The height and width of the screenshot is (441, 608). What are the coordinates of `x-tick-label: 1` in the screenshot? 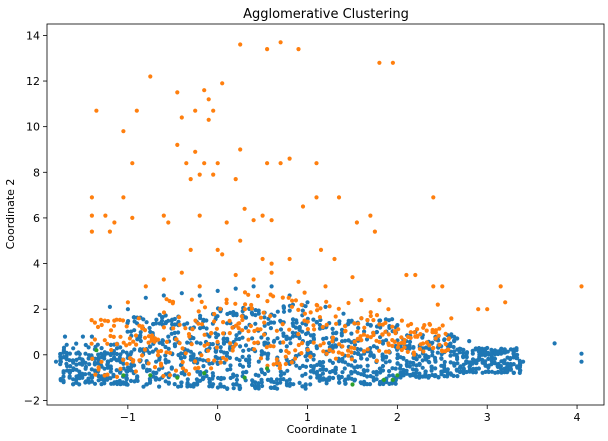 It's located at (307, 417).